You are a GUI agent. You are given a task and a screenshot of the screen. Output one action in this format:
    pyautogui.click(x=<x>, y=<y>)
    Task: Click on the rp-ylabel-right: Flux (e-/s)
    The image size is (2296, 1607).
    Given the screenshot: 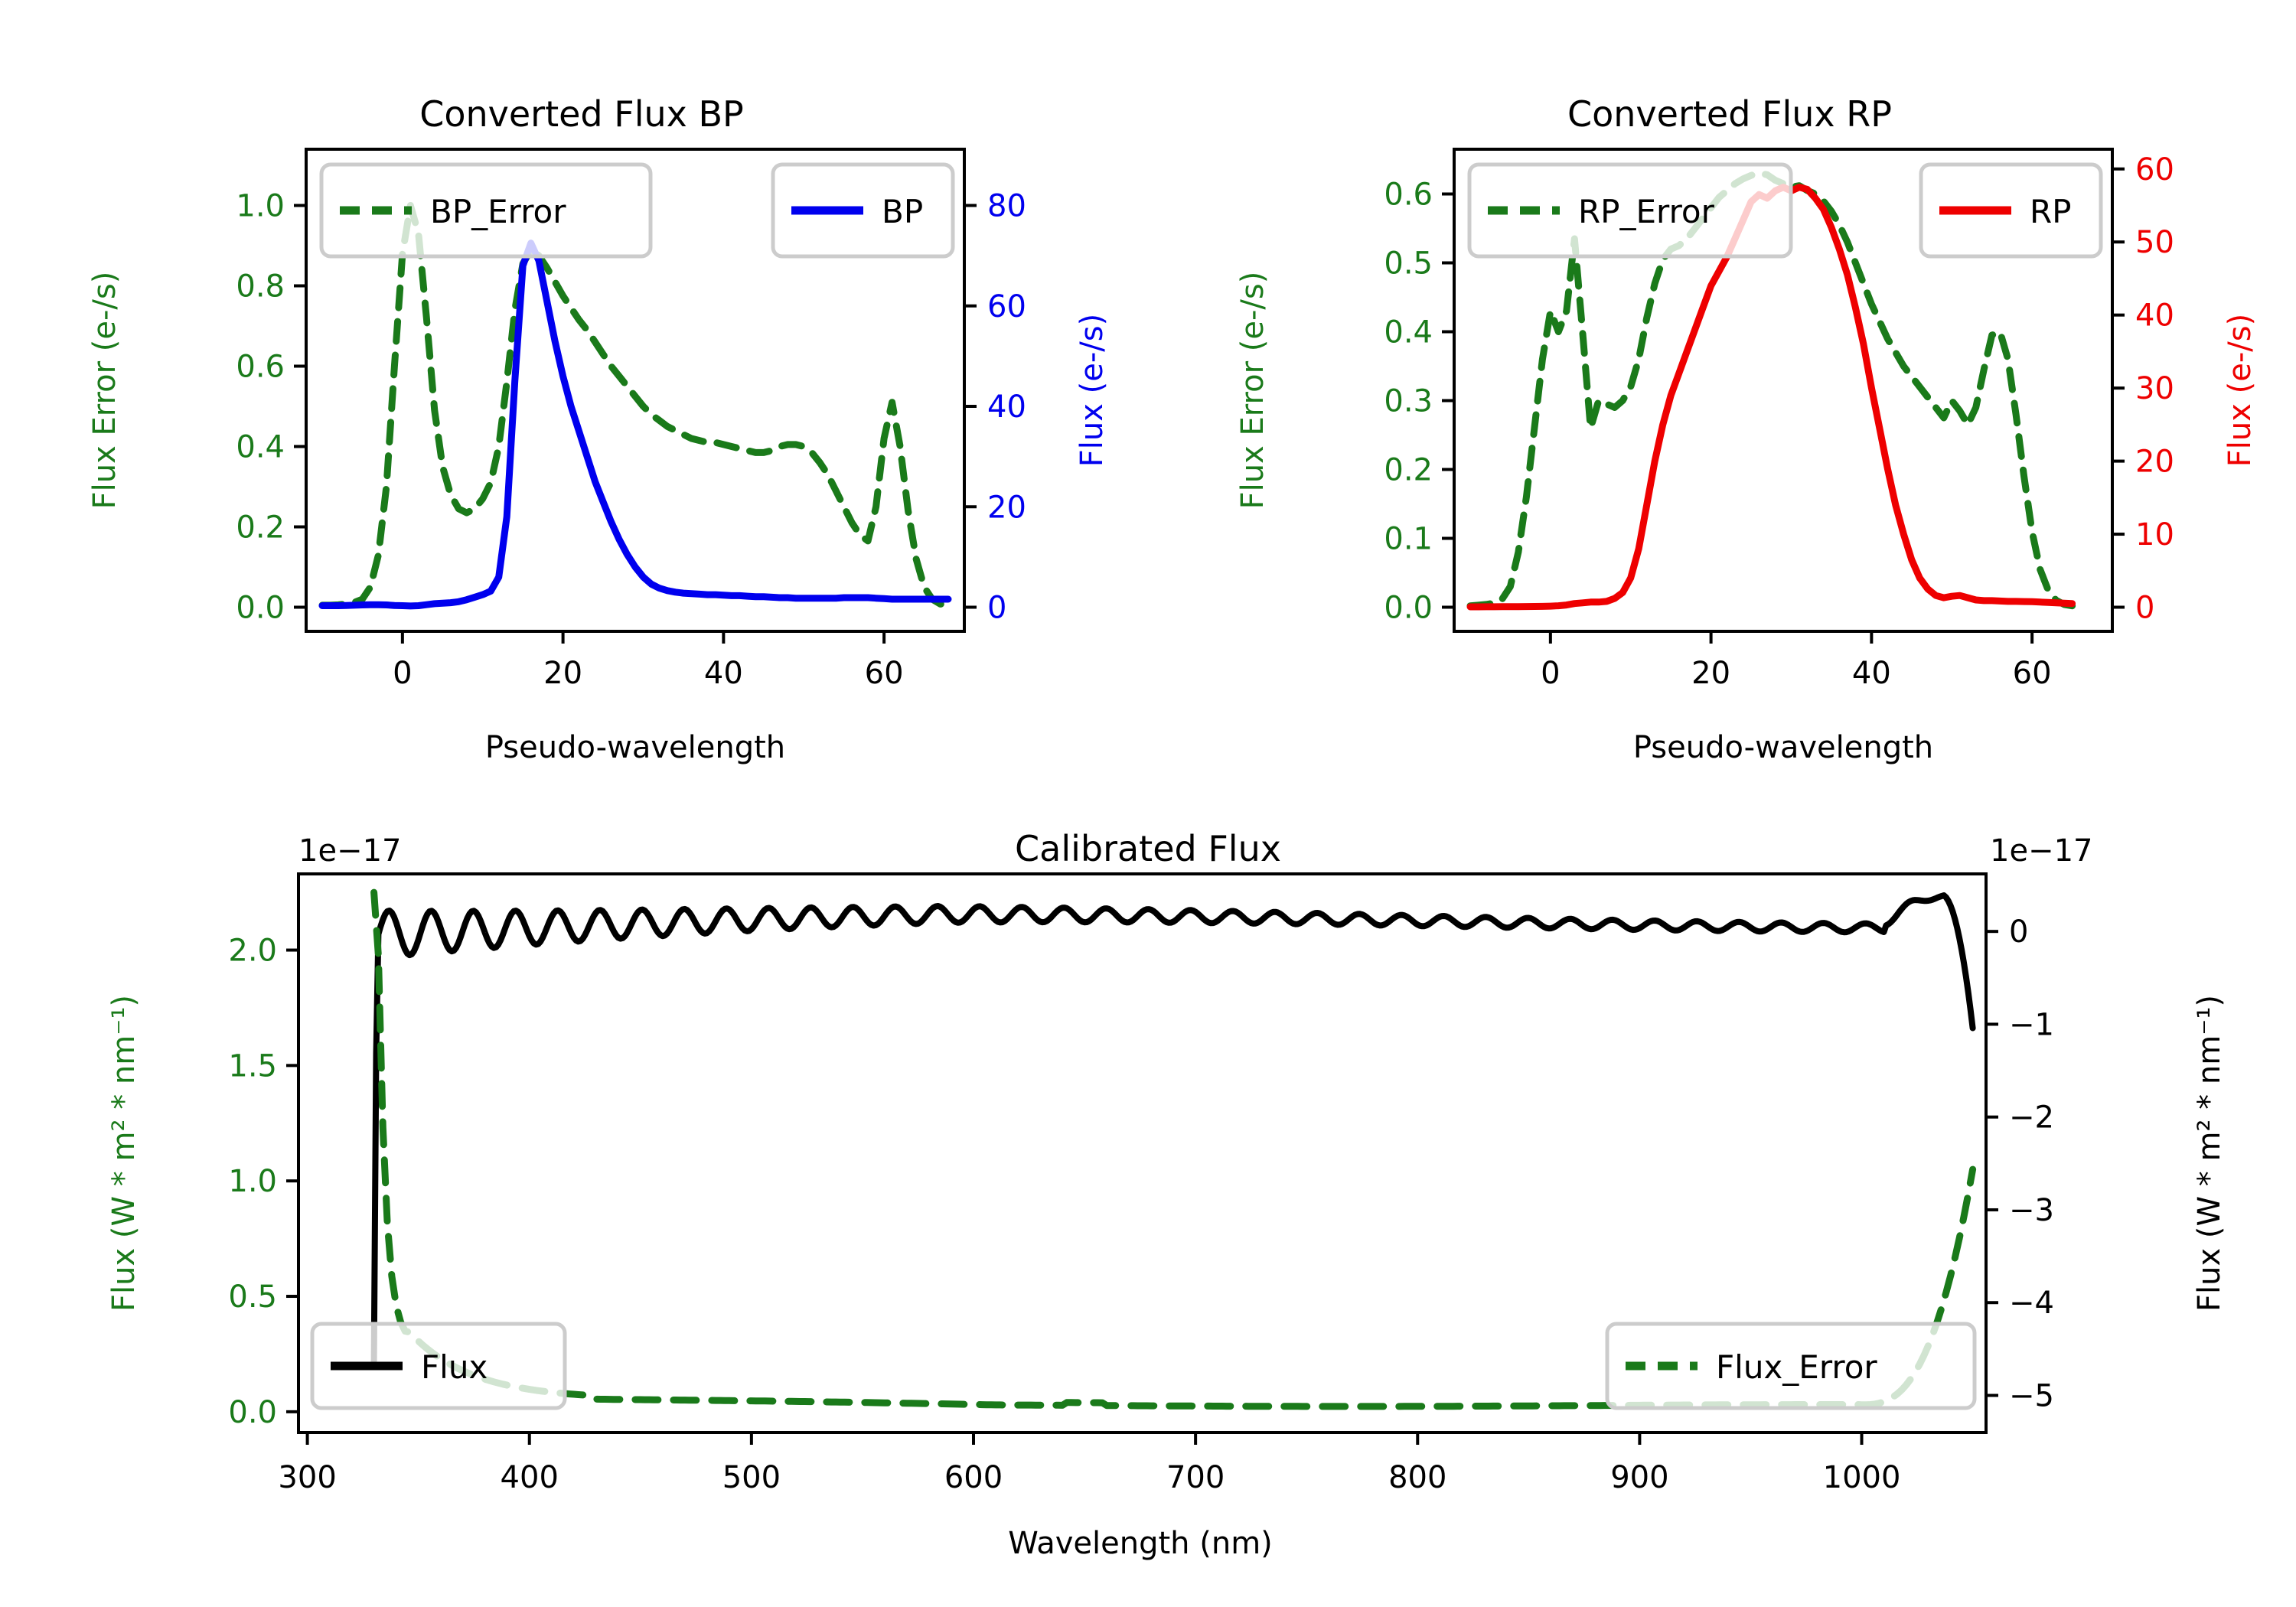 What is the action you would take?
    pyautogui.click(x=2240, y=390)
    